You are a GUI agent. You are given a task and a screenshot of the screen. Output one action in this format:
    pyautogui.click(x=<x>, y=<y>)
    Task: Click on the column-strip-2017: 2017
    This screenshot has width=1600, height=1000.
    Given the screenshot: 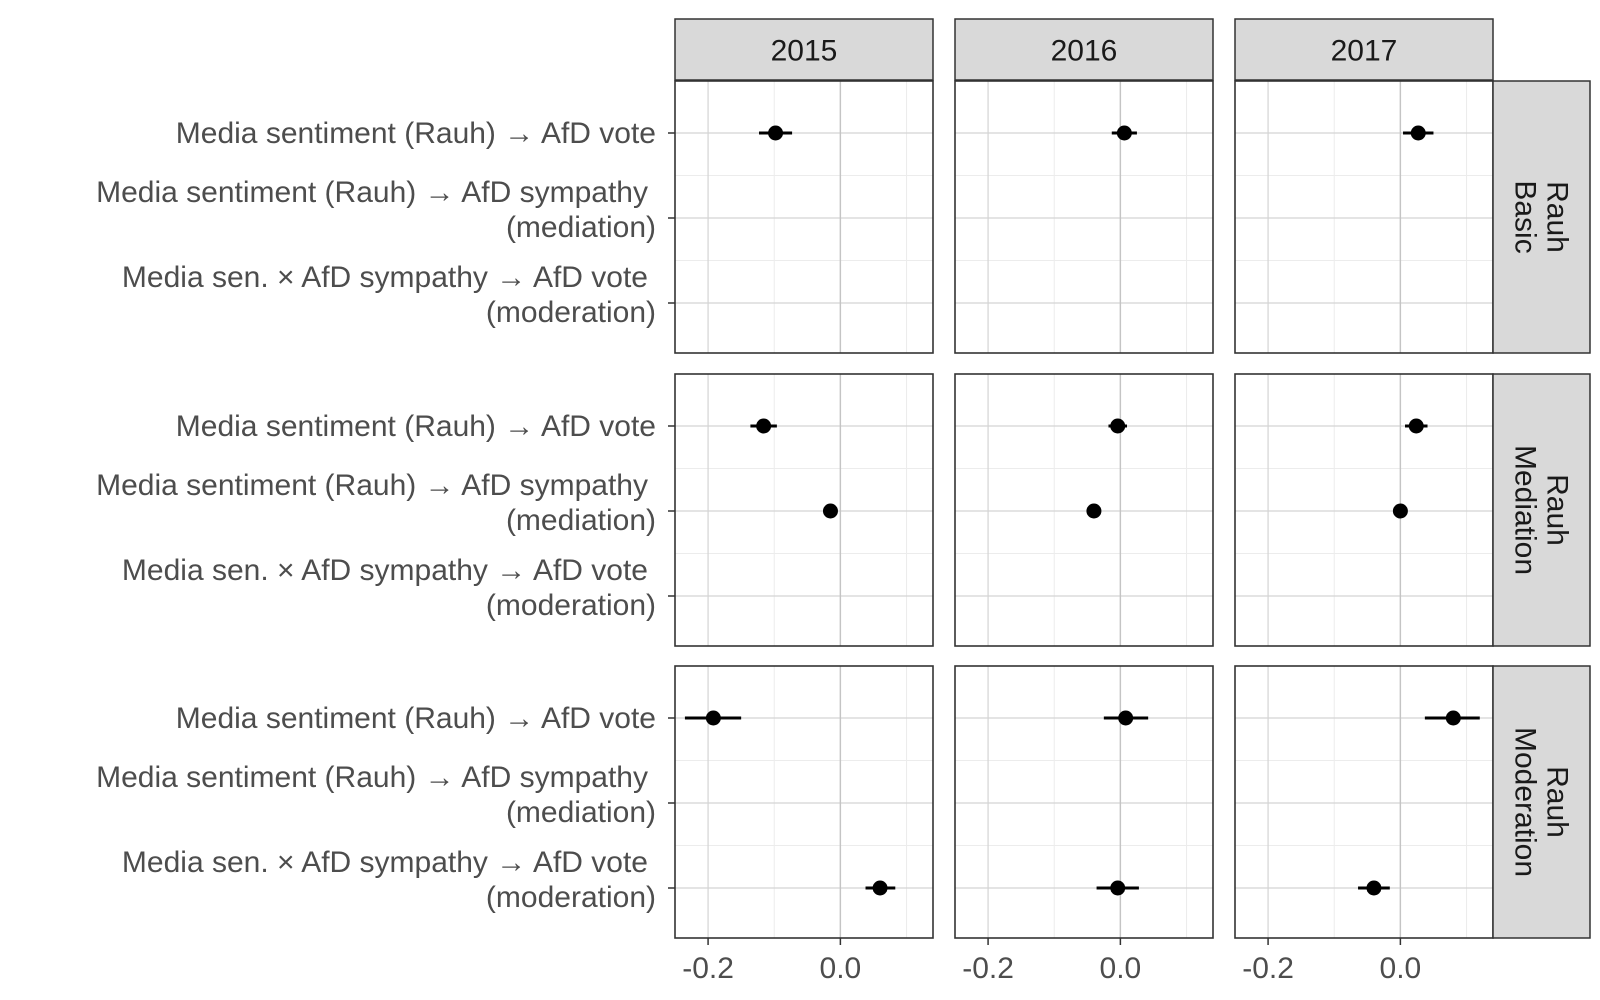 What is the action you would take?
    pyautogui.click(x=1364, y=49)
    